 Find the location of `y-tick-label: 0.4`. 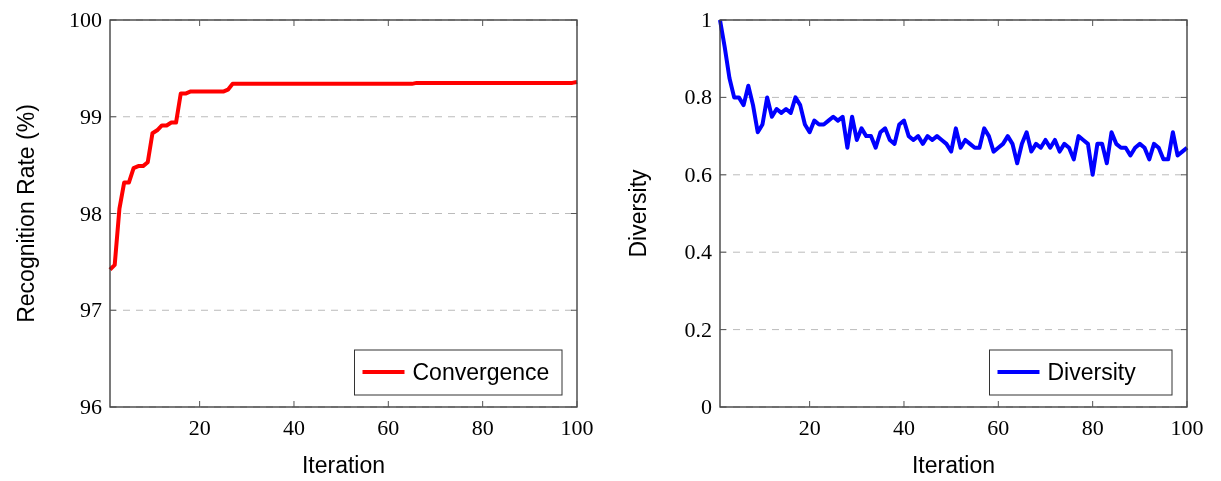

y-tick-label: 0.4 is located at coordinates (698, 252).